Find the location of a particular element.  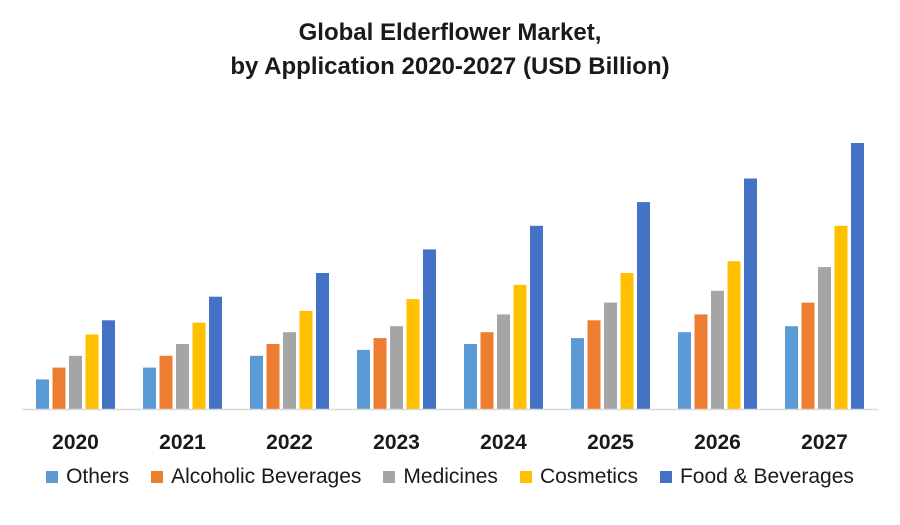

x-tick-label-2024: 2024 is located at coordinates (503, 442).